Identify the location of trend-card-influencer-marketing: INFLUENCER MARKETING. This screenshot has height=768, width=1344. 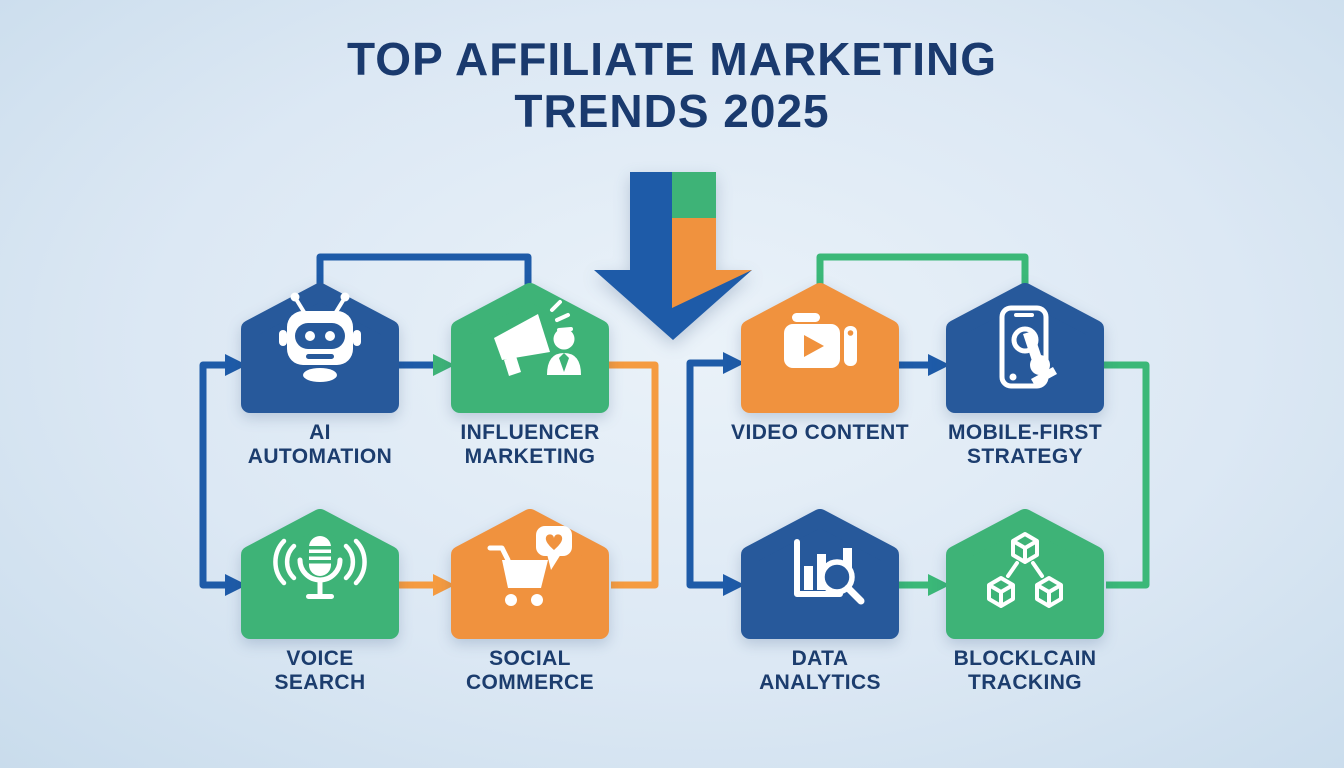
(530, 375).